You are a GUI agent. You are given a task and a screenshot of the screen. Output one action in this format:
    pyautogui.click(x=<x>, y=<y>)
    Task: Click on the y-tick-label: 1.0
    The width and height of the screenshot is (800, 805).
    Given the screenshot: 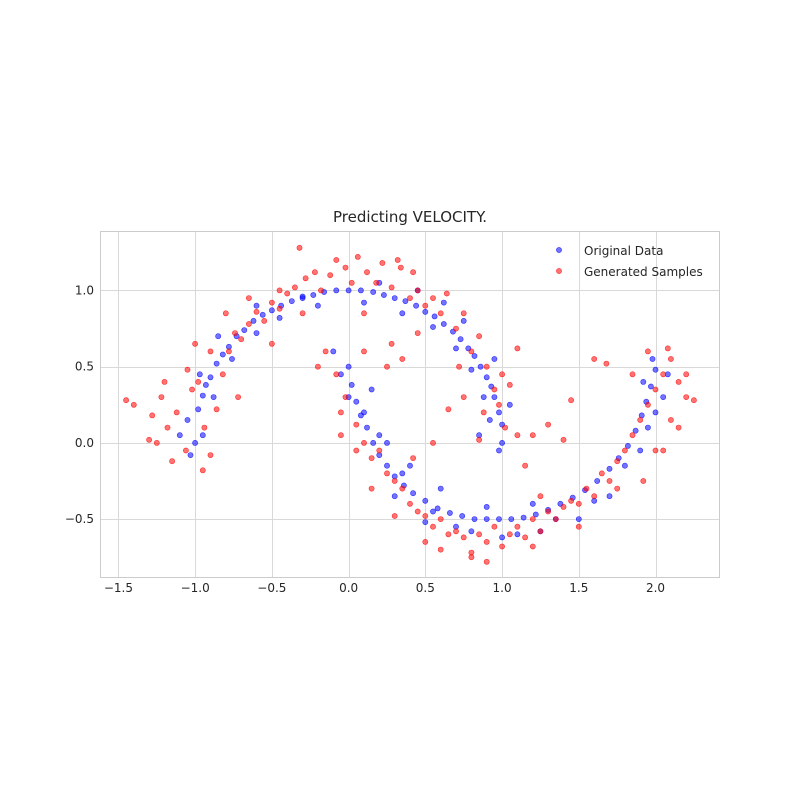 What is the action you would take?
    pyautogui.click(x=84, y=290)
    